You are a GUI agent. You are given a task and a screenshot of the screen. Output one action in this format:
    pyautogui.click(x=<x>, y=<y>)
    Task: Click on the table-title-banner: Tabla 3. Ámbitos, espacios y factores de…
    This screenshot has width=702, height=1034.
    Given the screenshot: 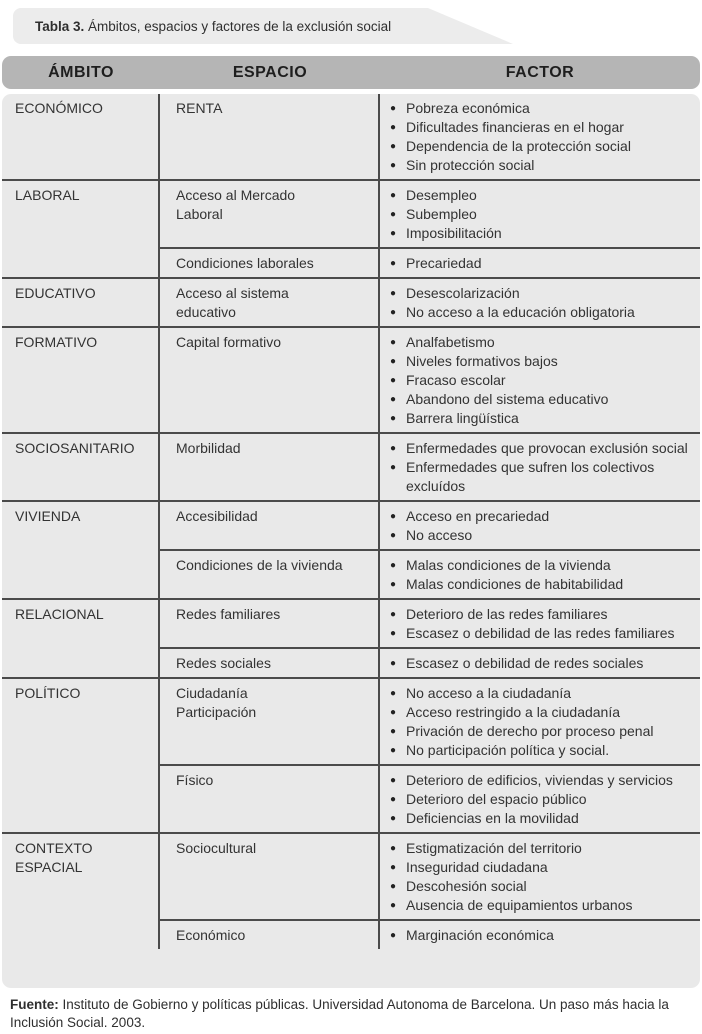 What is the action you would take?
    pyautogui.click(x=263, y=26)
    